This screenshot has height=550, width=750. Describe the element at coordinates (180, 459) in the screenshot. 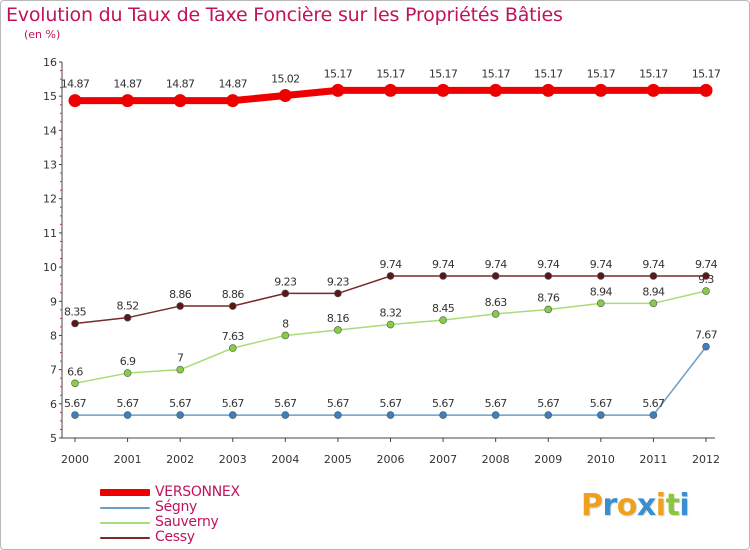

I see `x-tick-label: 2002` at that location.